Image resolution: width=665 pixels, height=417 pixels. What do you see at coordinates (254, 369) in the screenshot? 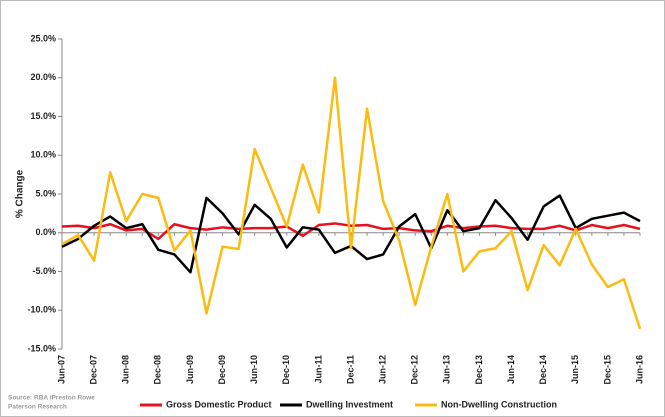
I see `x-tick-label: Jun-10` at bounding box center [254, 369].